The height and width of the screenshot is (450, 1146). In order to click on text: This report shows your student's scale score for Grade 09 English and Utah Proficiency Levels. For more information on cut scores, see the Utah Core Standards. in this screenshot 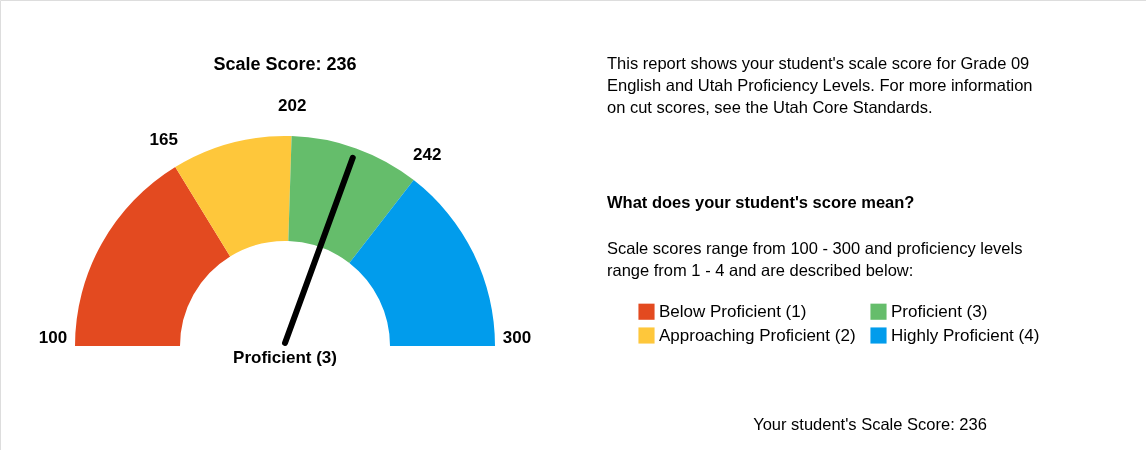, I will do `click(820, 85)`.